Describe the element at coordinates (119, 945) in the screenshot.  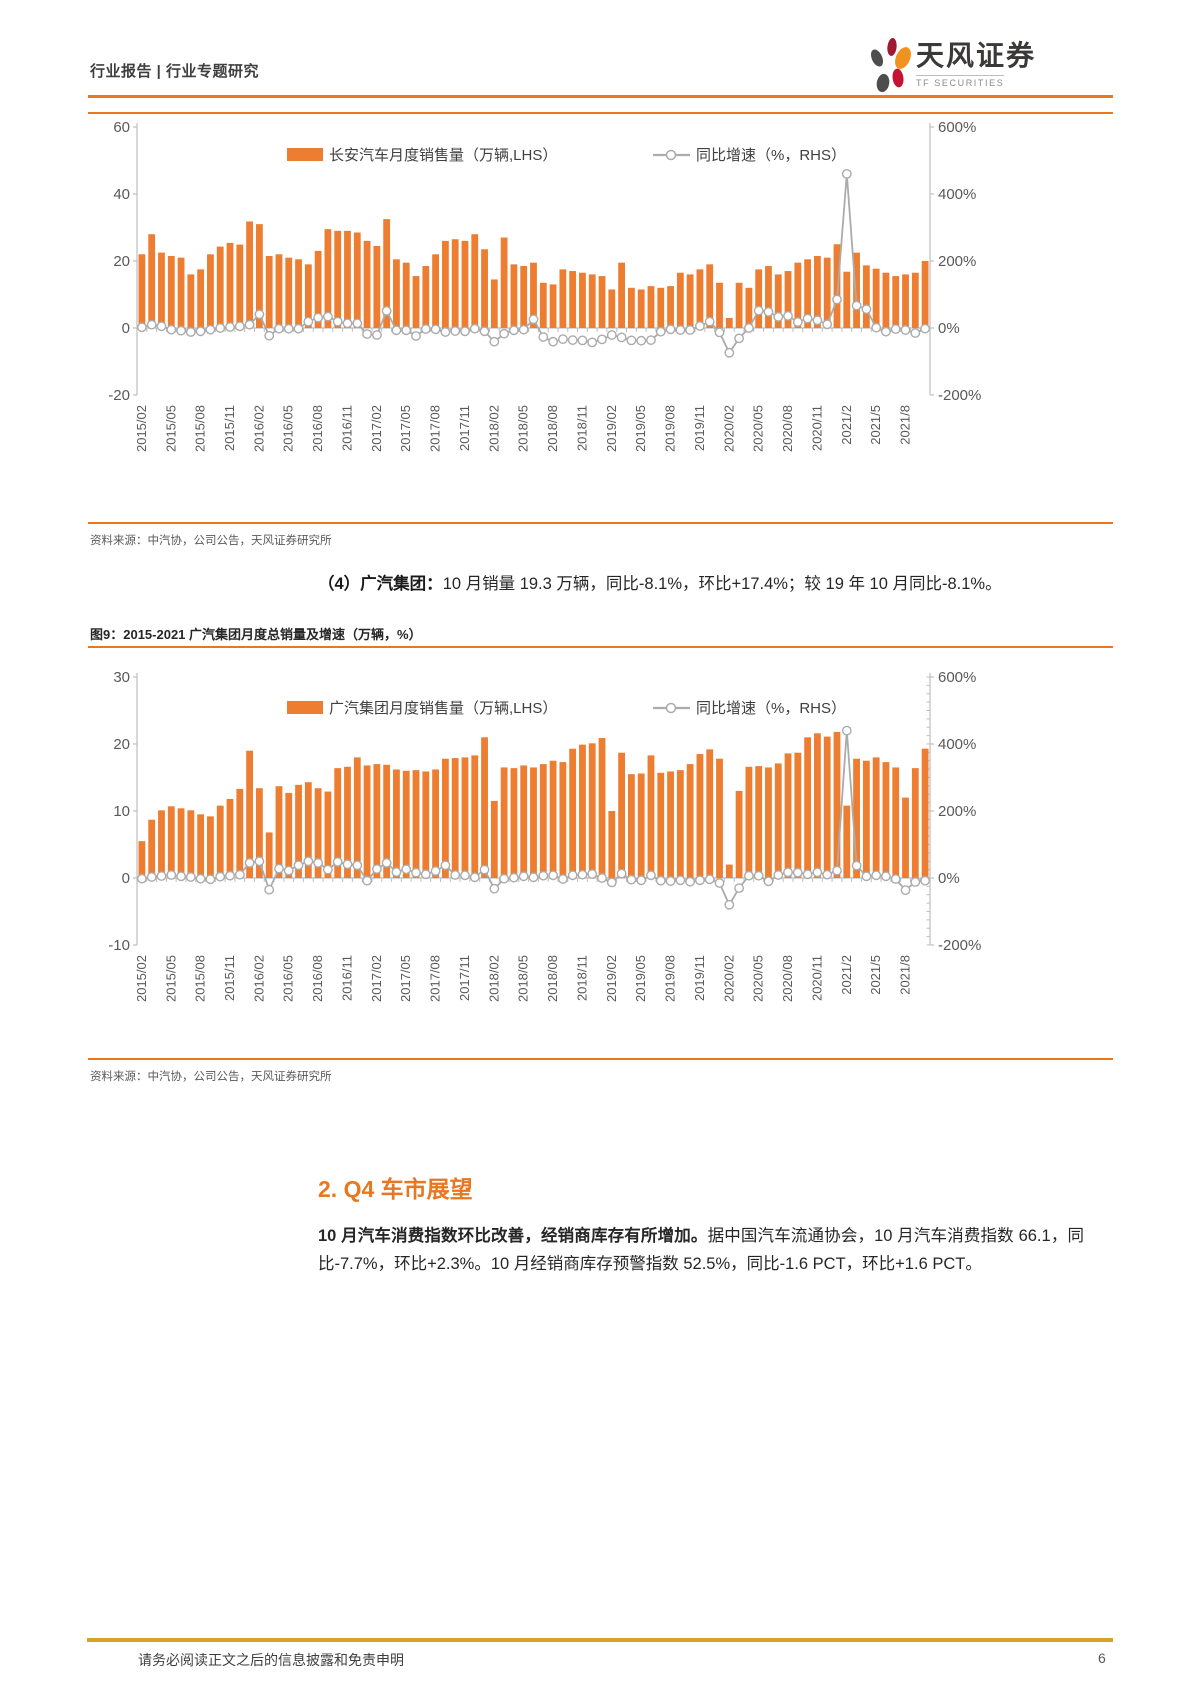
I see `left-axis-label: -10` at that location.